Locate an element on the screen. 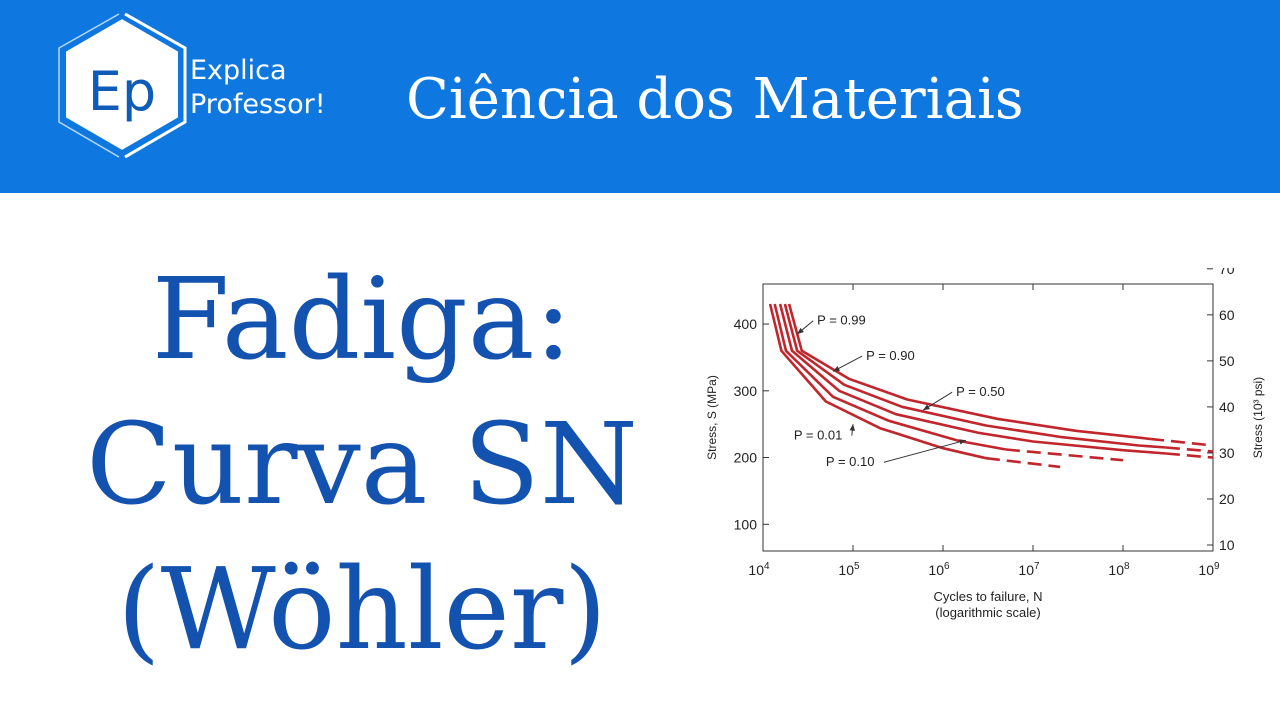  y-axis-label: Stress, S (MPa) is located at coordinates (712, 417).